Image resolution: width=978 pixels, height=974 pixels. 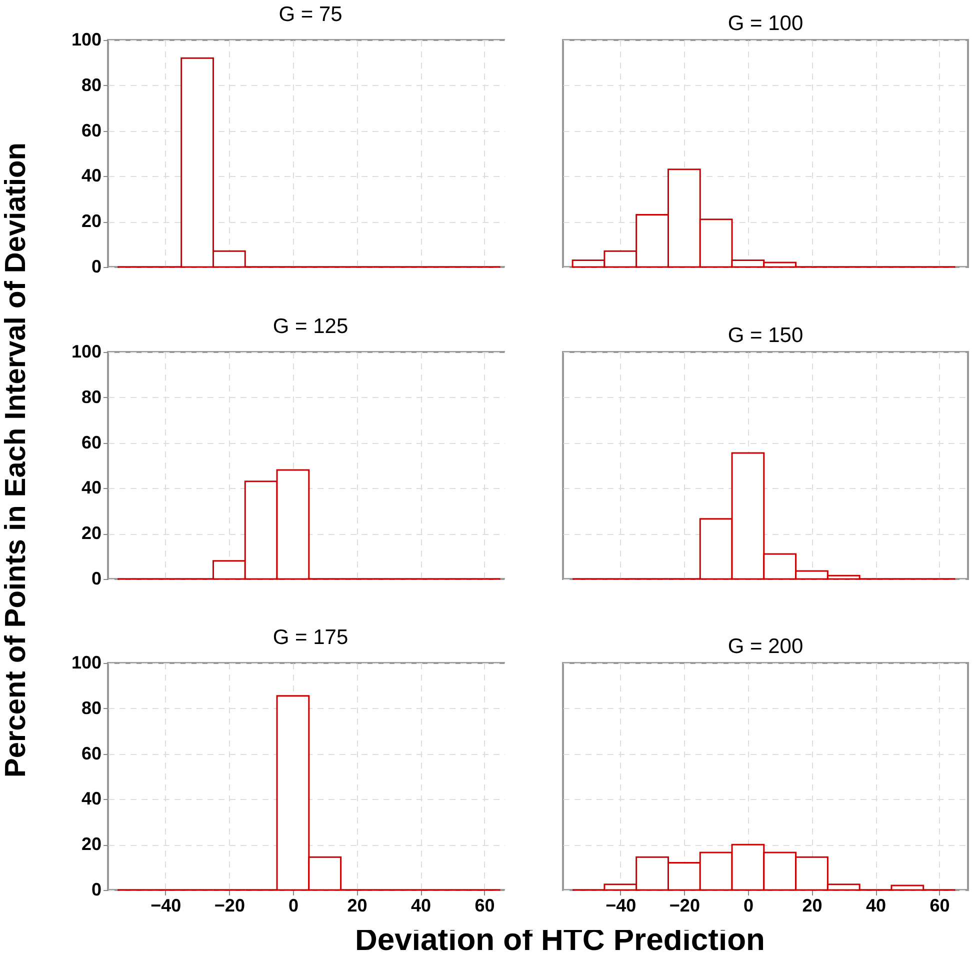 I want to click on chart-title: G = 100, so click(x=766, y=23).